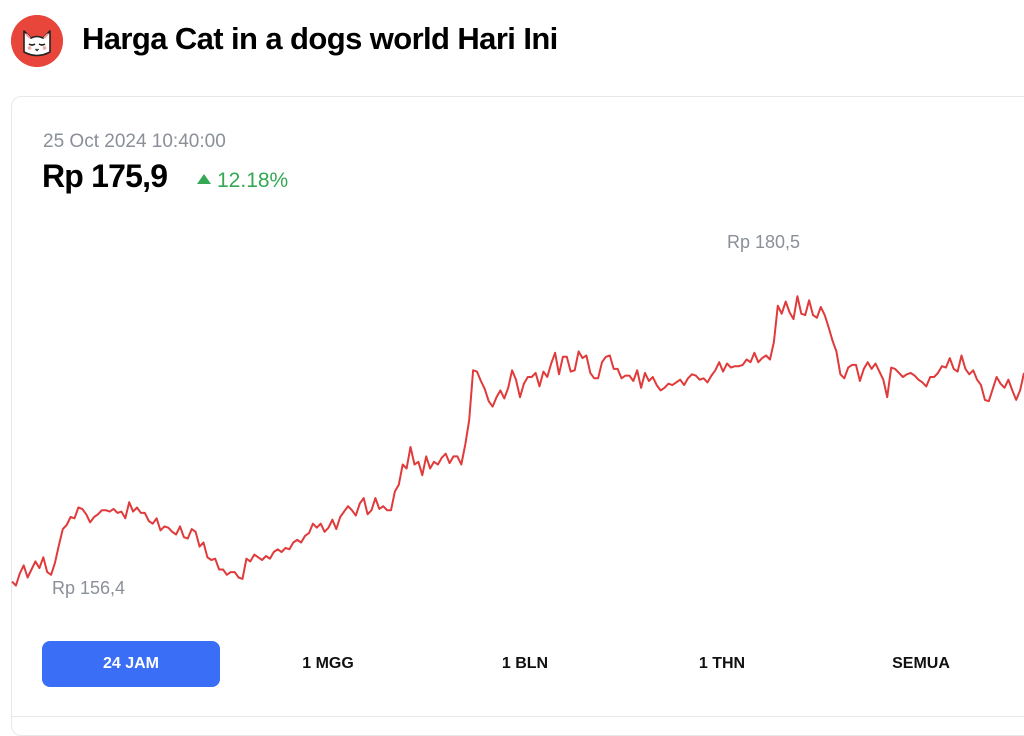  What do you see at coordinates (525, 663) in the screenshot?
I see `tab-1-bln: 1 BLN` at bounding box center [525, 663].